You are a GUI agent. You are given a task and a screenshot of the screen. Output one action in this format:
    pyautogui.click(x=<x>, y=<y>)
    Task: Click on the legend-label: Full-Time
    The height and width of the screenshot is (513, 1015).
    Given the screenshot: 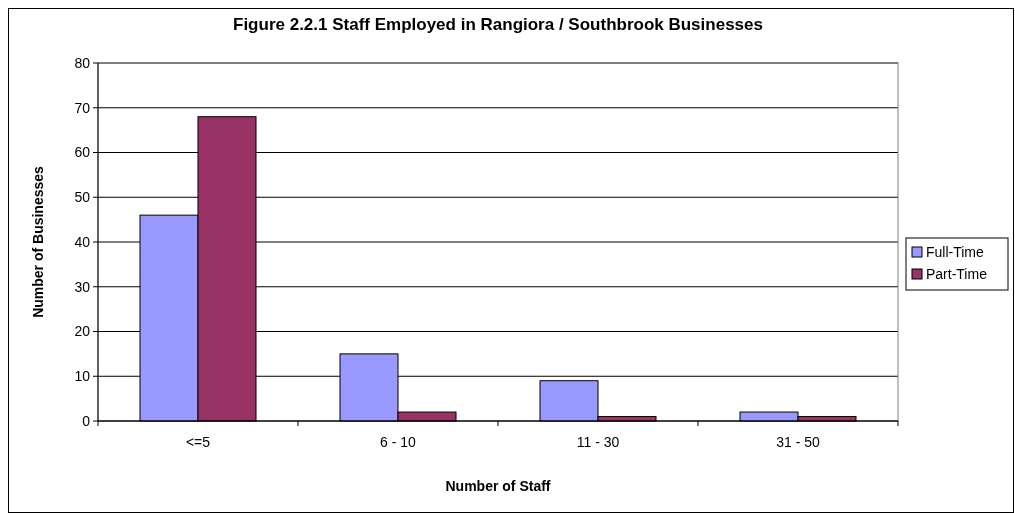 What is the action you would take?
    pyautogui.click(x=955, y=251)
    